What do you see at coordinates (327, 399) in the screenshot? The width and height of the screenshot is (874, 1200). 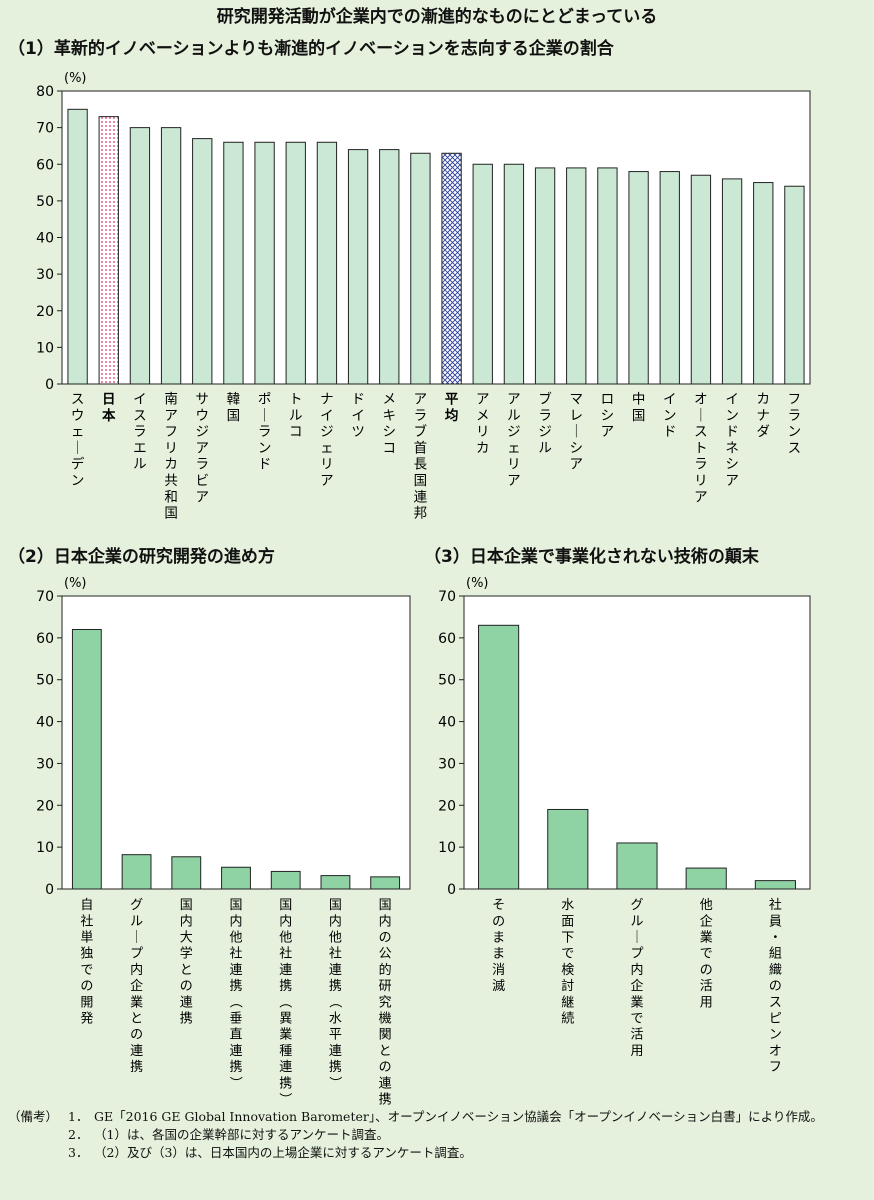 I see `svg-text: ナ` at bounding box center [327, 399].